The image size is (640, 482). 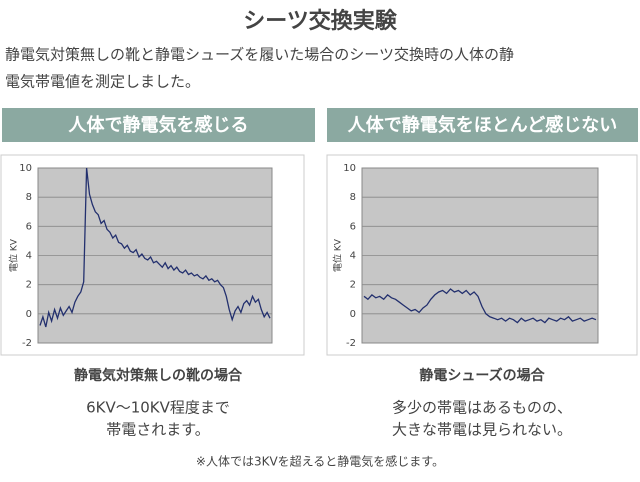 What do you see at coordinates (320, 461) in the screenshot?
I see `footnote: ※人体では3KVを超えると静電気を感じます。` at bounding box center [320, 461].